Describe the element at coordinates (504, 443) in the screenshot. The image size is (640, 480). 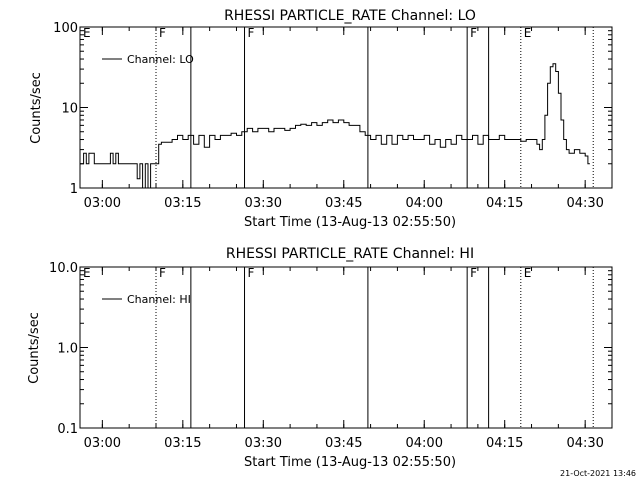
I see `hi-x-tick-label: 04:15` at that location.